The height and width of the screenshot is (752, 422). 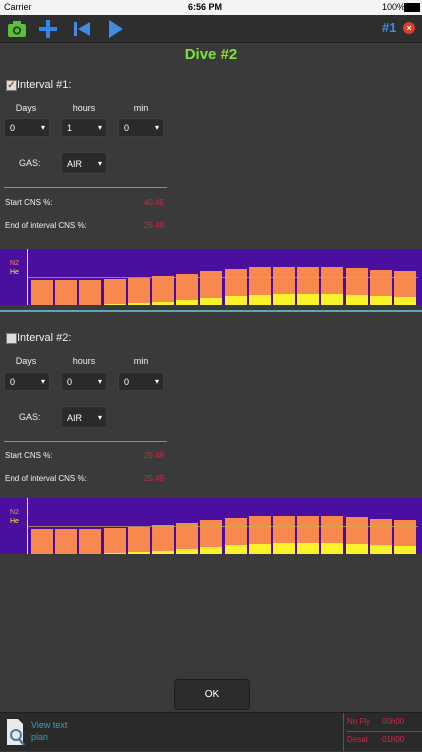 What do you see at coordinates (40, 737) in the screenshot?
I see `plan-link: plan` at bounding box center [40, 737].